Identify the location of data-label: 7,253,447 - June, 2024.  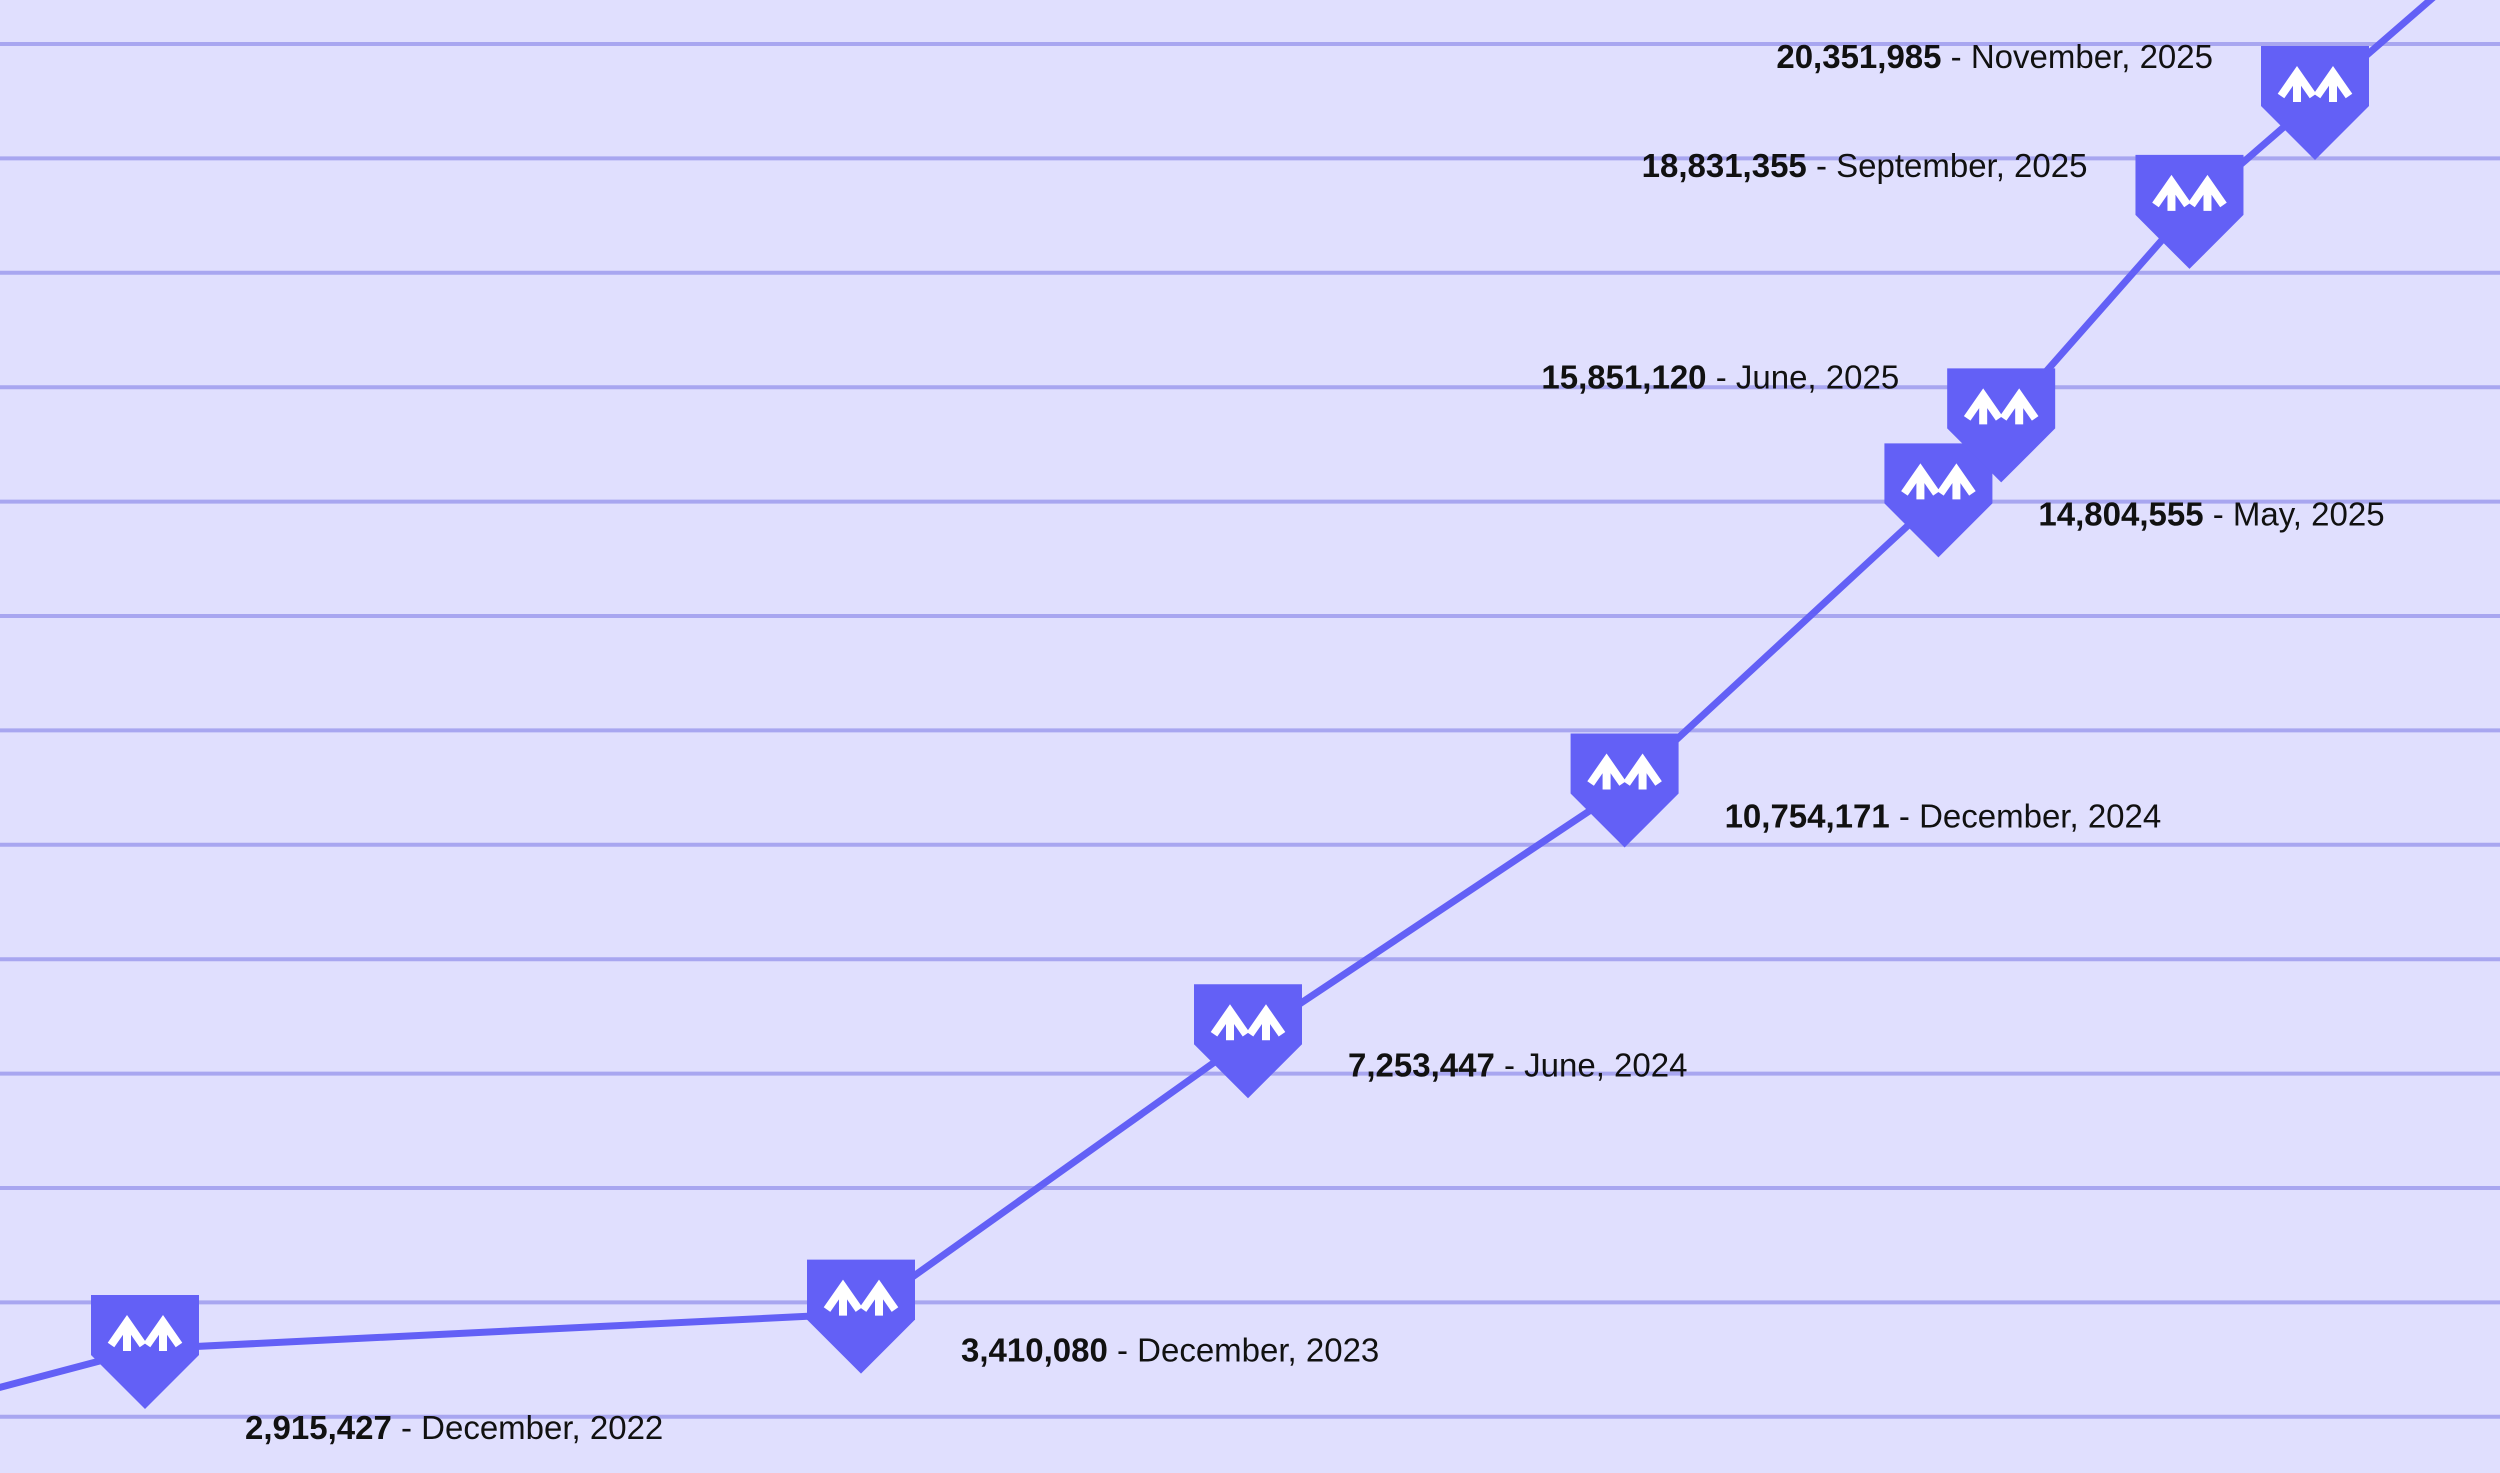
(1517, 1064).